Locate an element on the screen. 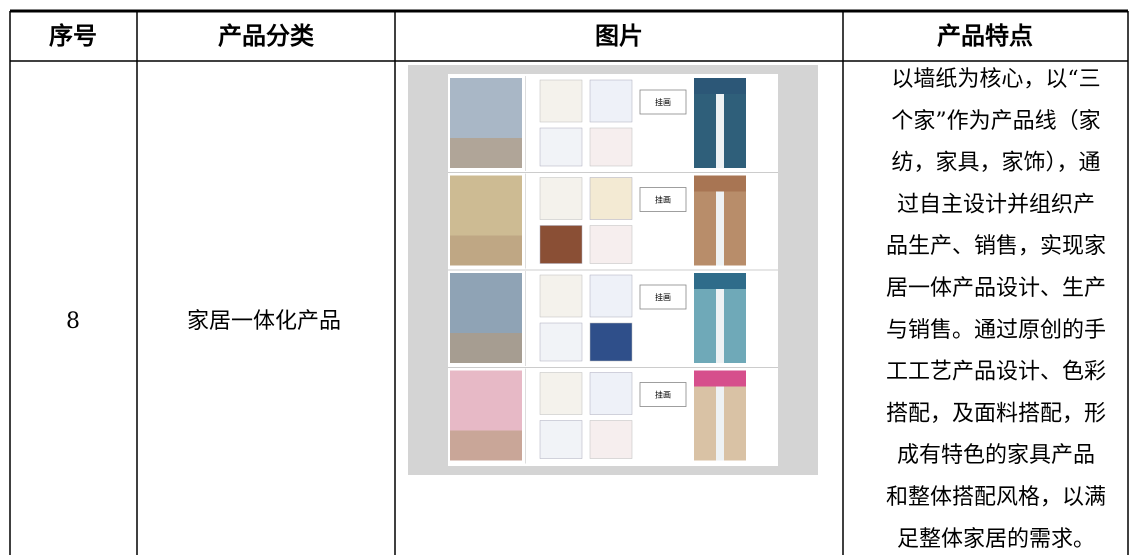  feature-line: 居一体产品设计、生产 is located at coordinates (996, 288).